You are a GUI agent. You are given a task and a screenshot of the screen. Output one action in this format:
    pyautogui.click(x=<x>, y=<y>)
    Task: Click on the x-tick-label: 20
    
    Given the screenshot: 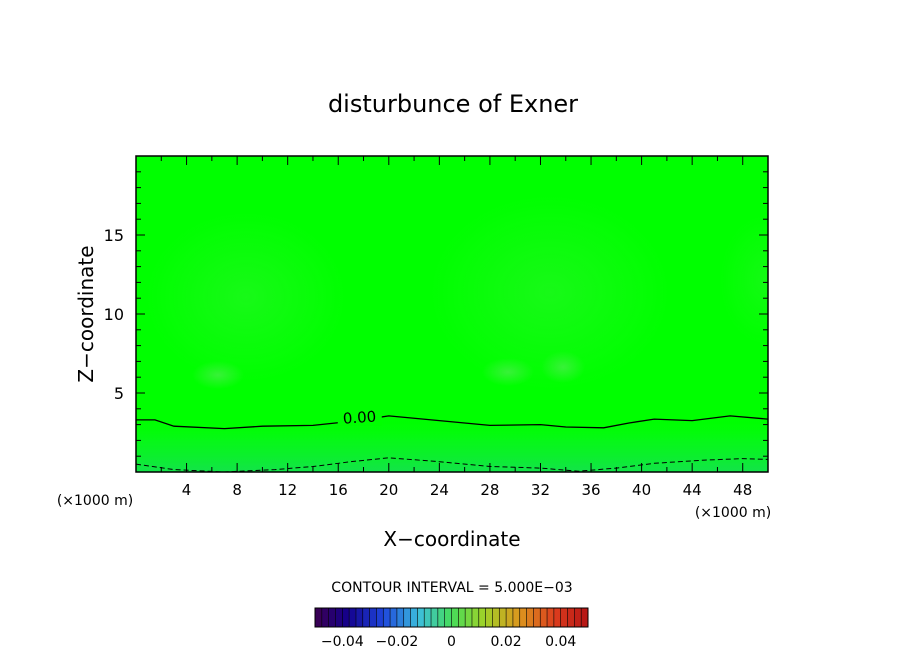 What is the action you would take?
    pyautogui.click(x=388, y=490)
    